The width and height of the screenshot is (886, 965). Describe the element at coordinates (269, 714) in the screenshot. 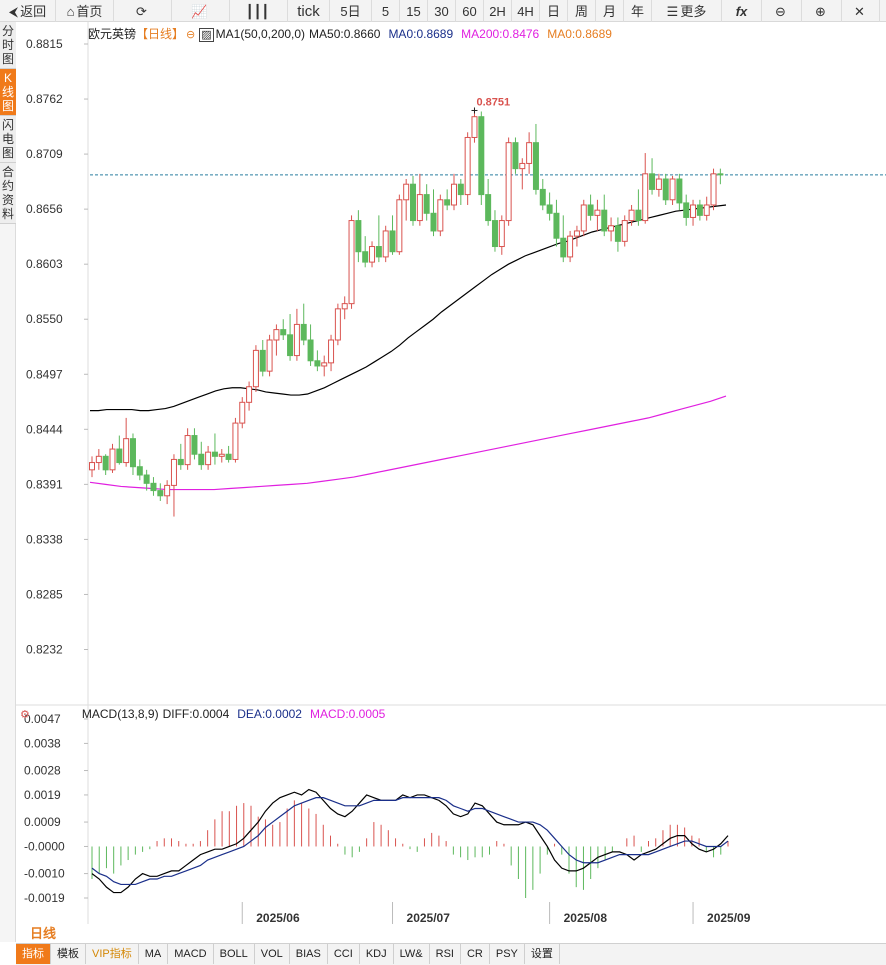

I see `dea-value: DEA:0.0002` at that location.